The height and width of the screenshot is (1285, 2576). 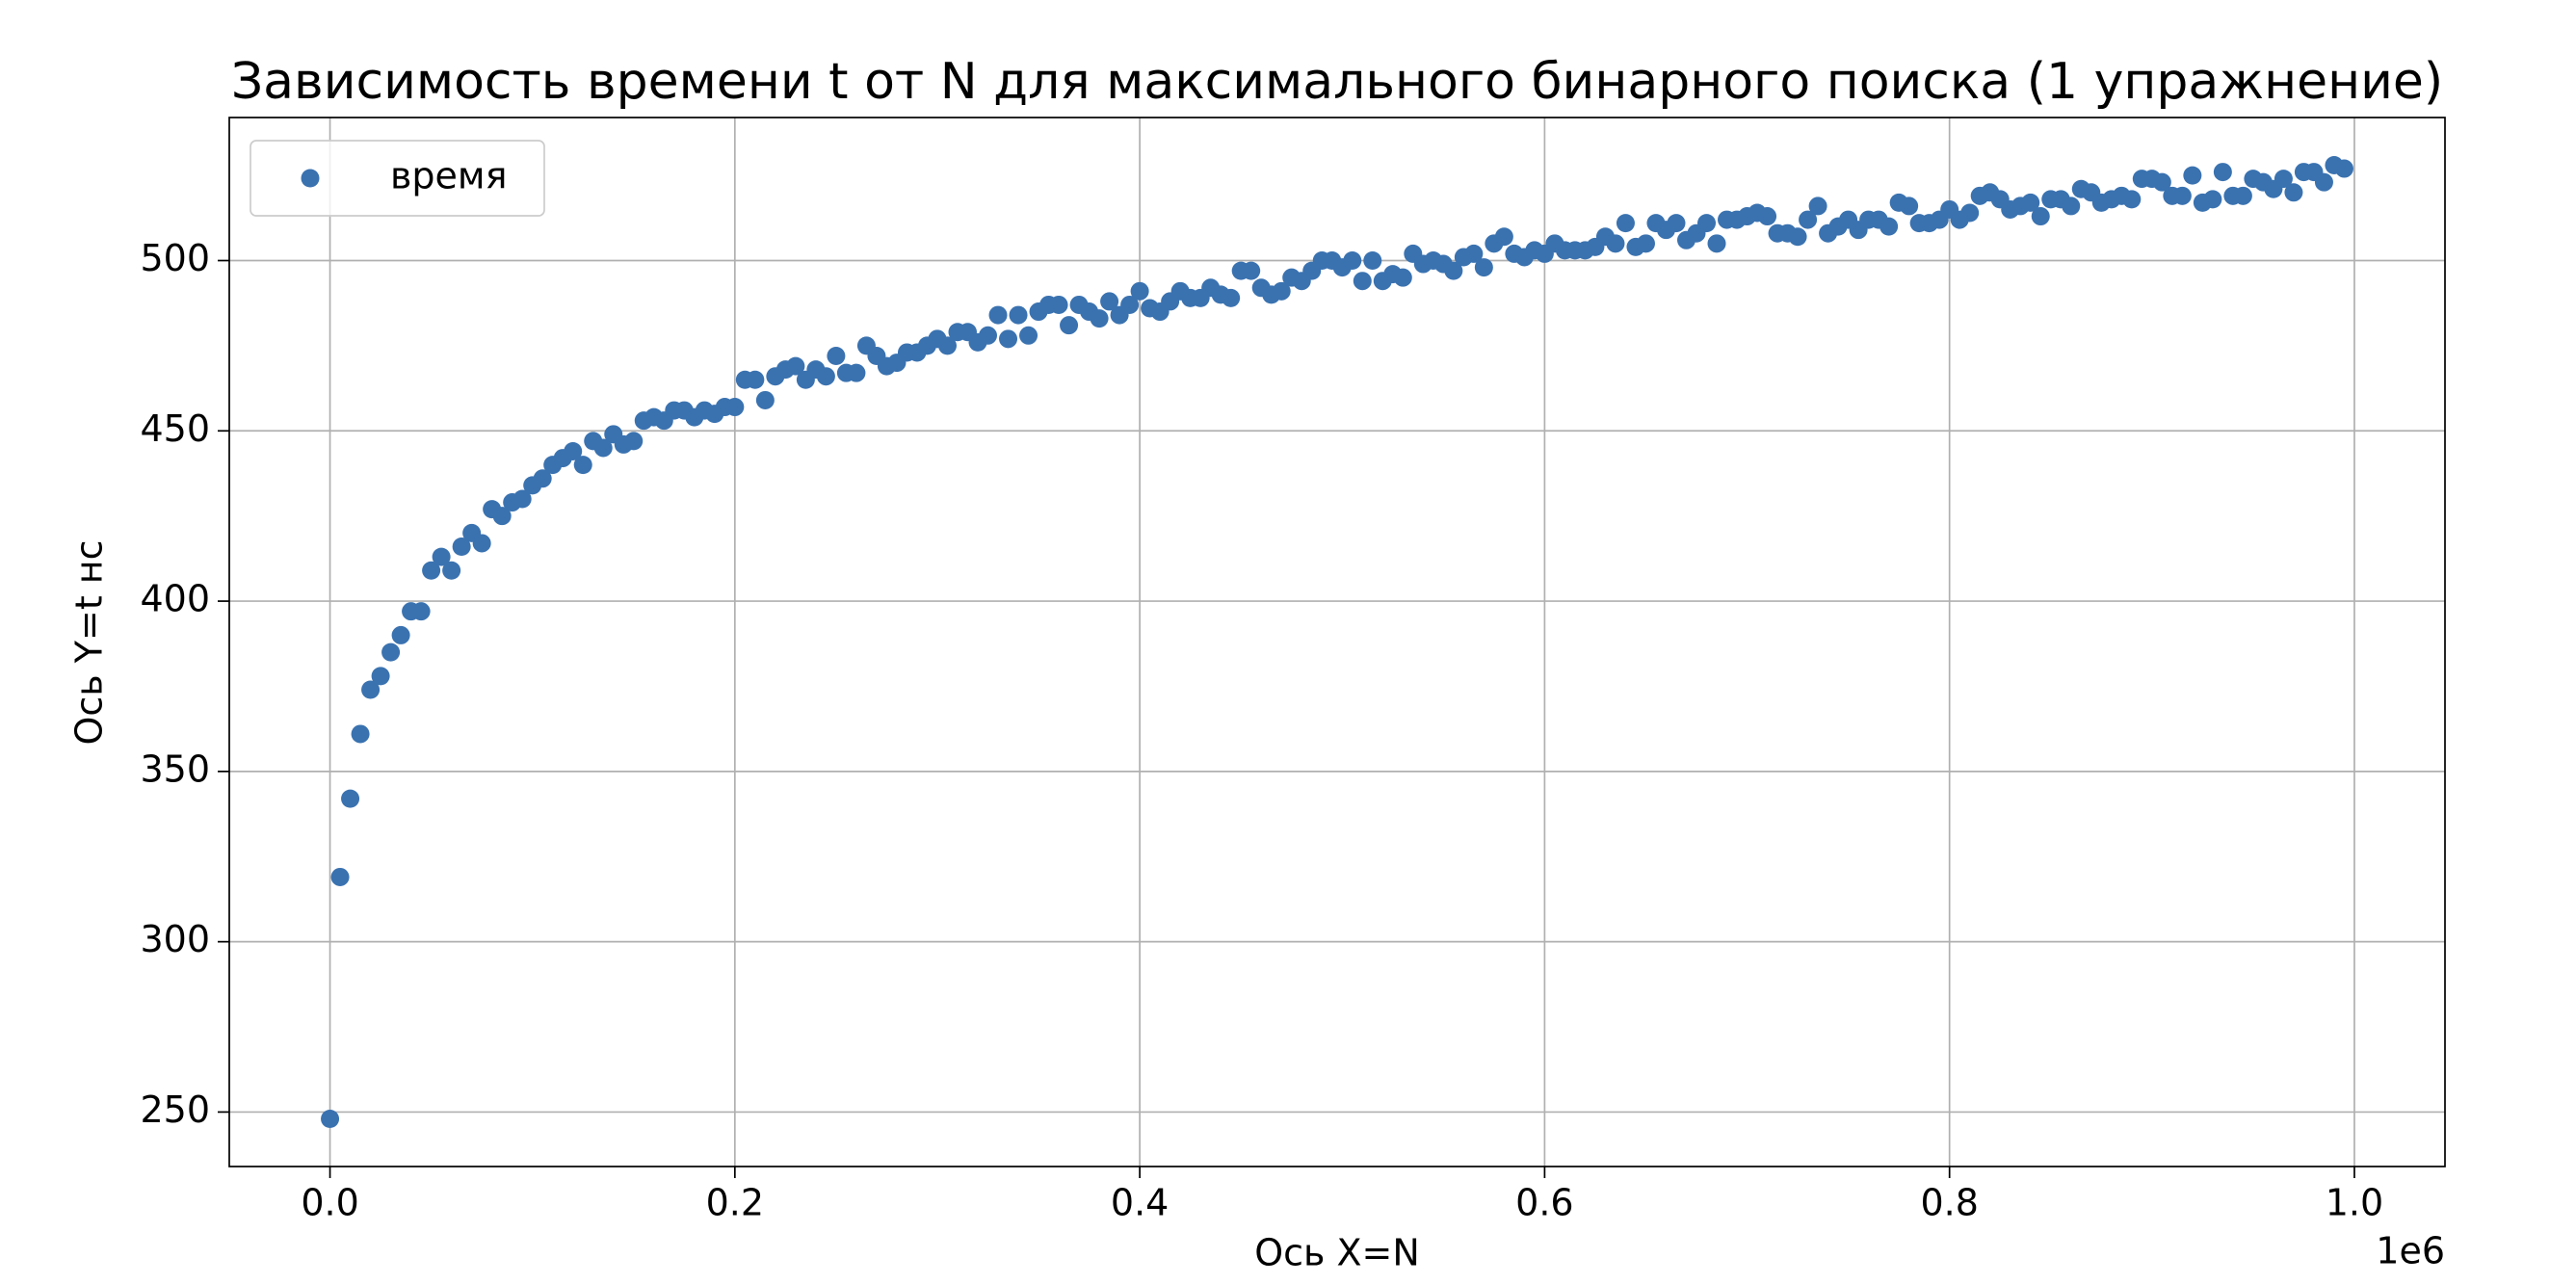 What do you see at coordinates (1337, 1253) in the screenshot?
I see `x-axis-label: Ось X=N` at bounding box center [1337, 1253].